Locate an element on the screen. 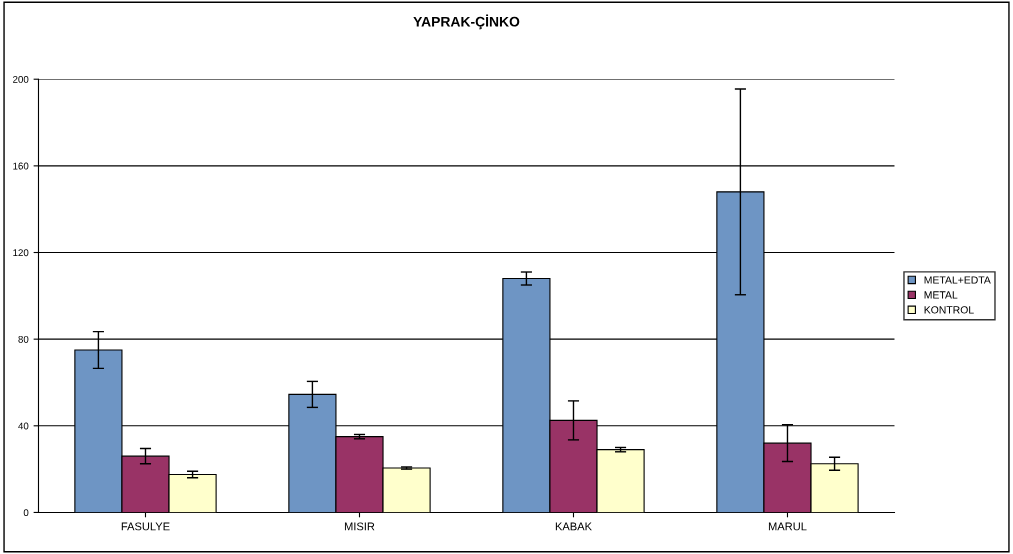 The height and width of the screenshot is (554, 1013). x-tick-label: KABAK is located at coordinates (573, 526).